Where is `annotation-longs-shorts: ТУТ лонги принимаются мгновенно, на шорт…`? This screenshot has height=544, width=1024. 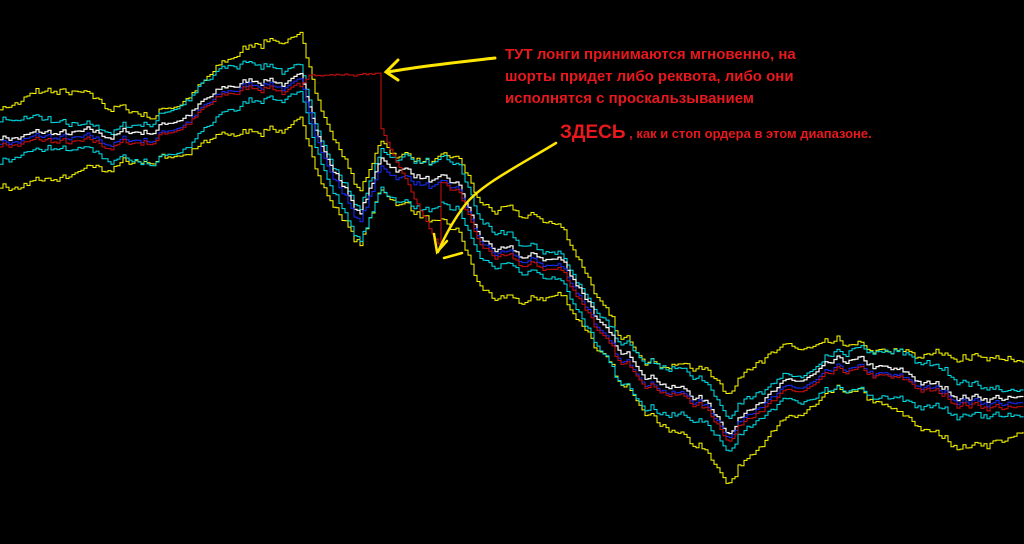
annotation-longs-shorts: ТУТ лонги принимаются мгновенно, на шорт… is located at coordinates (650, 77).